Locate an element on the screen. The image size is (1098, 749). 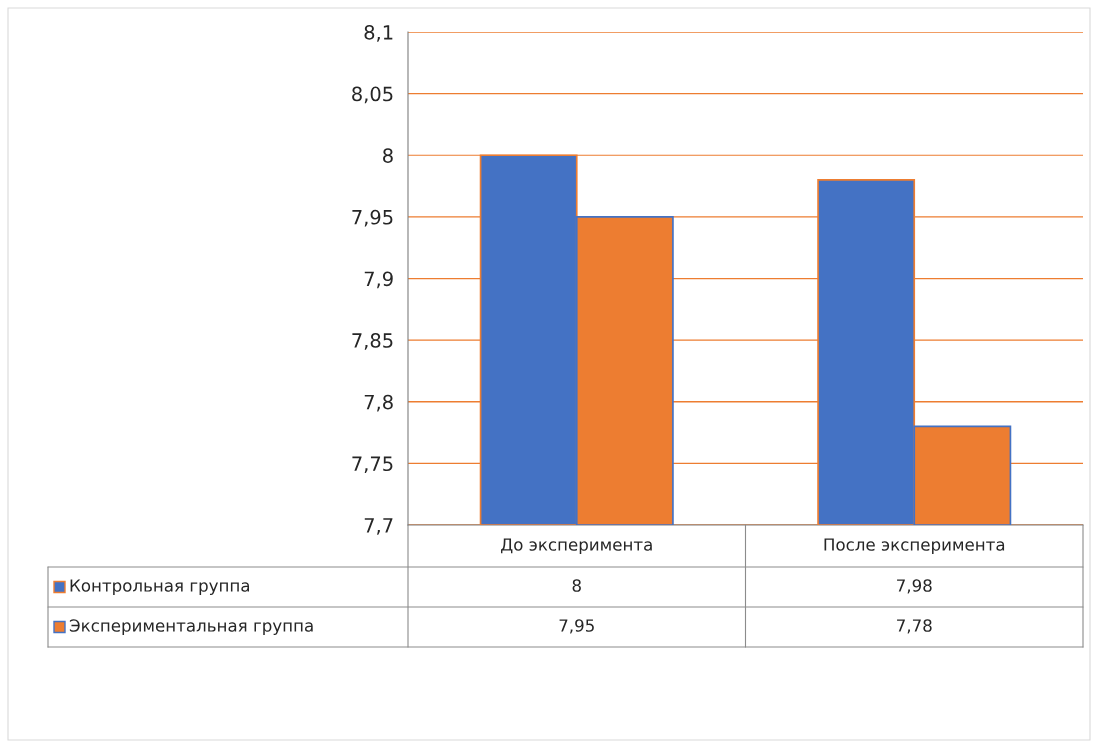
x-tick-label: До эксперимента is located at coordinates (576, 546).